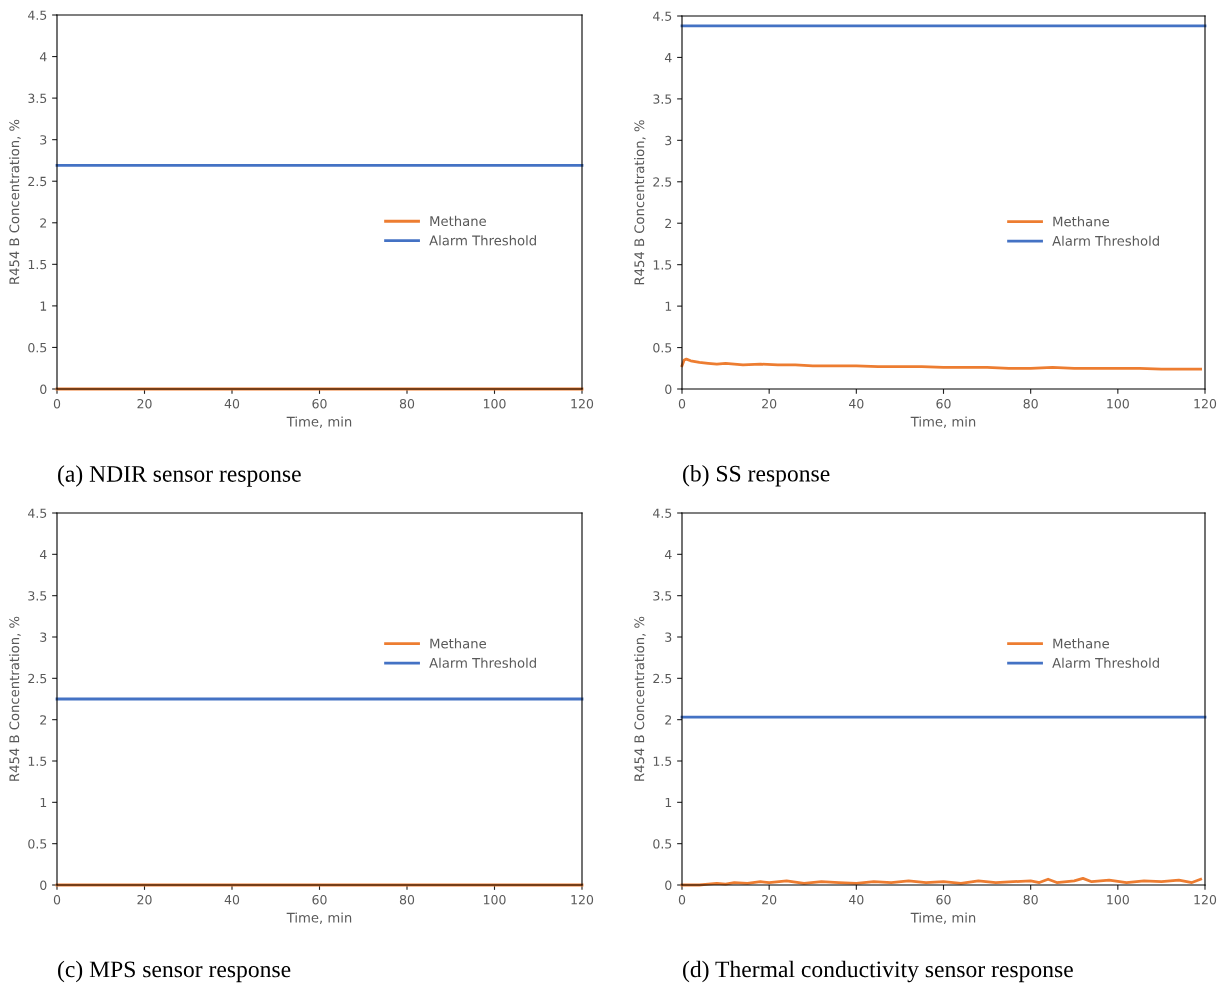 This screenshot has width=1225, height=992. Describe the element at coordinates (174, 971) in the screenshot. I see `text: (c) MPS sensor response` at that location.